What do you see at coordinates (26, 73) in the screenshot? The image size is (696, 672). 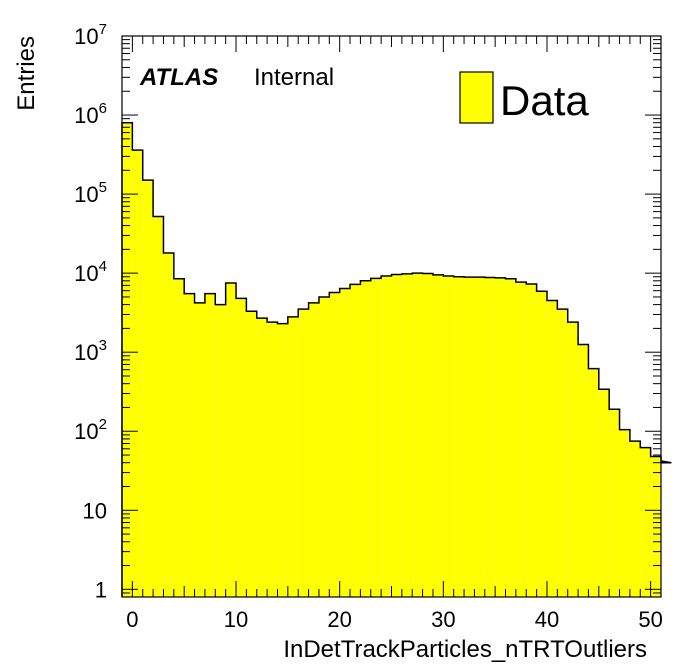 I see `y-axis-title: Entries` at bounding box center [26, 73].